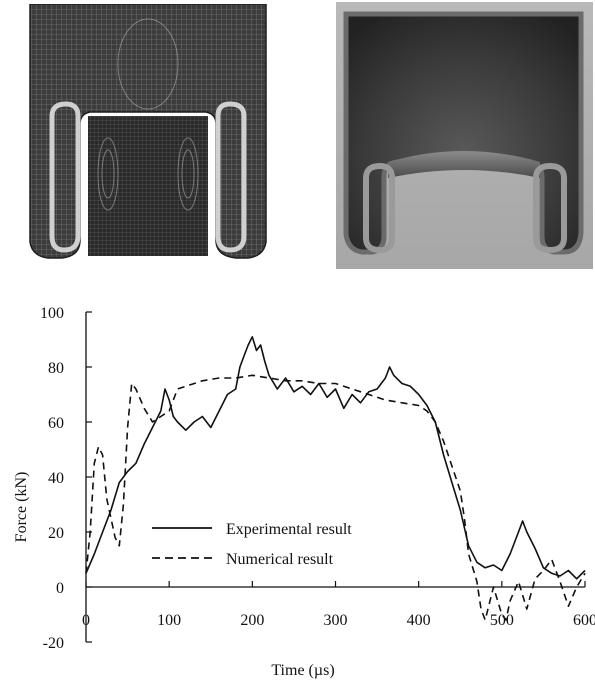 This screenshot has width=595, height=685. I want to click on x-tick-label: 300, so click(336, 620).